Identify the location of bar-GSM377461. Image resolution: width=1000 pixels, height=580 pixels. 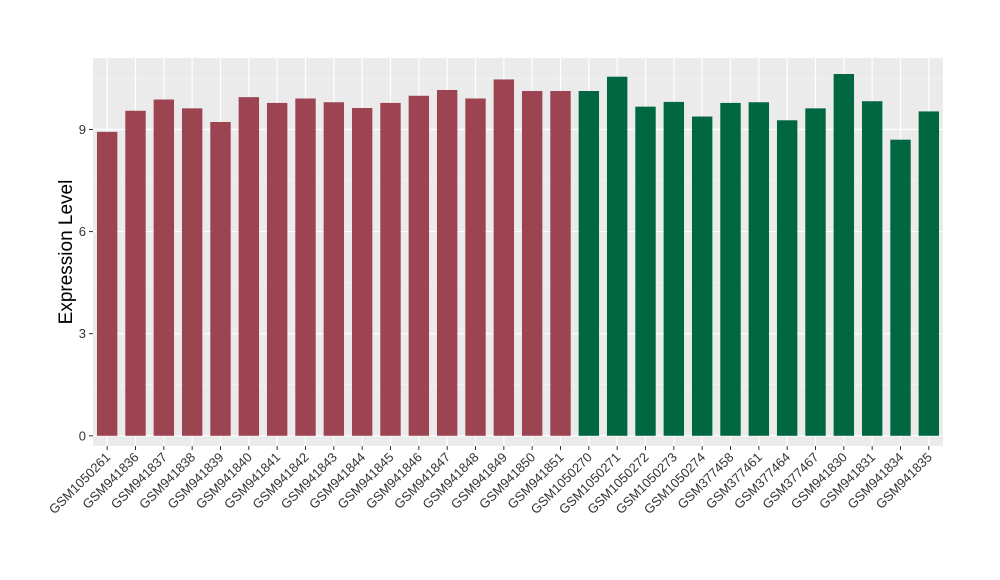
(759, 269).